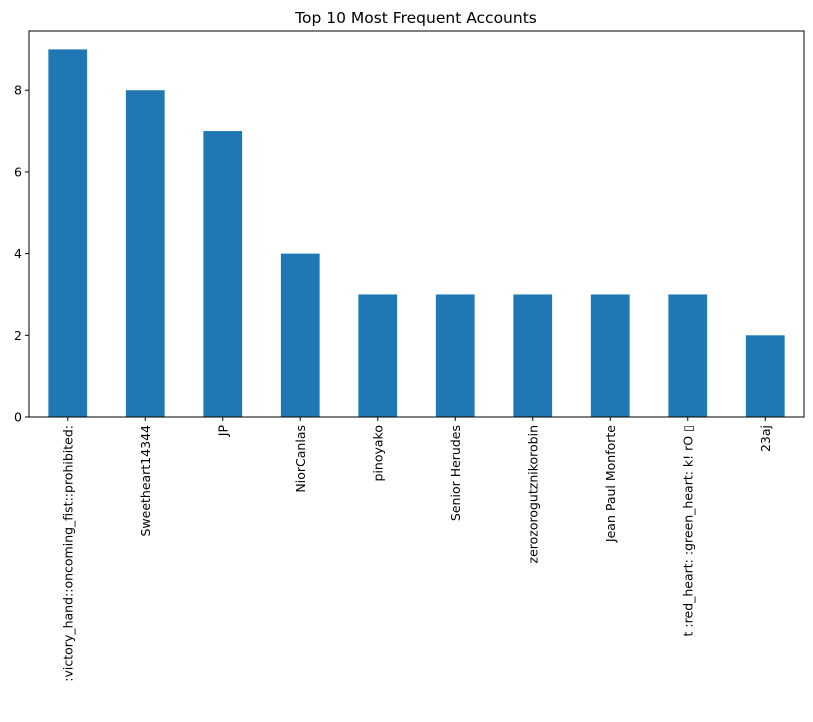  I want to click on y-tick-label: 2, so click(18, 335).